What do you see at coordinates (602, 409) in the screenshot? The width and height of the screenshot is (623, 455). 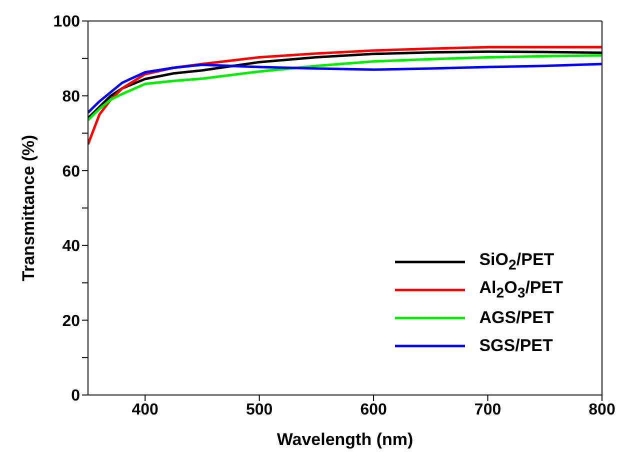 I see `x-tick-label: 800` at bounding box center [602, 409].